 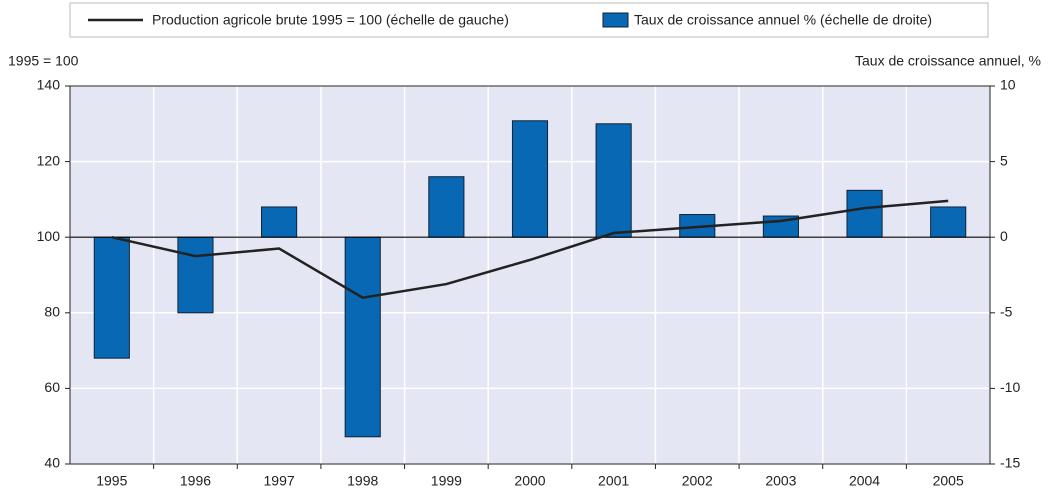 What do you see at coordinates (49, 236) in the screenshot?
I see `y-tick-label: 100` at bounding box center [49, 236].